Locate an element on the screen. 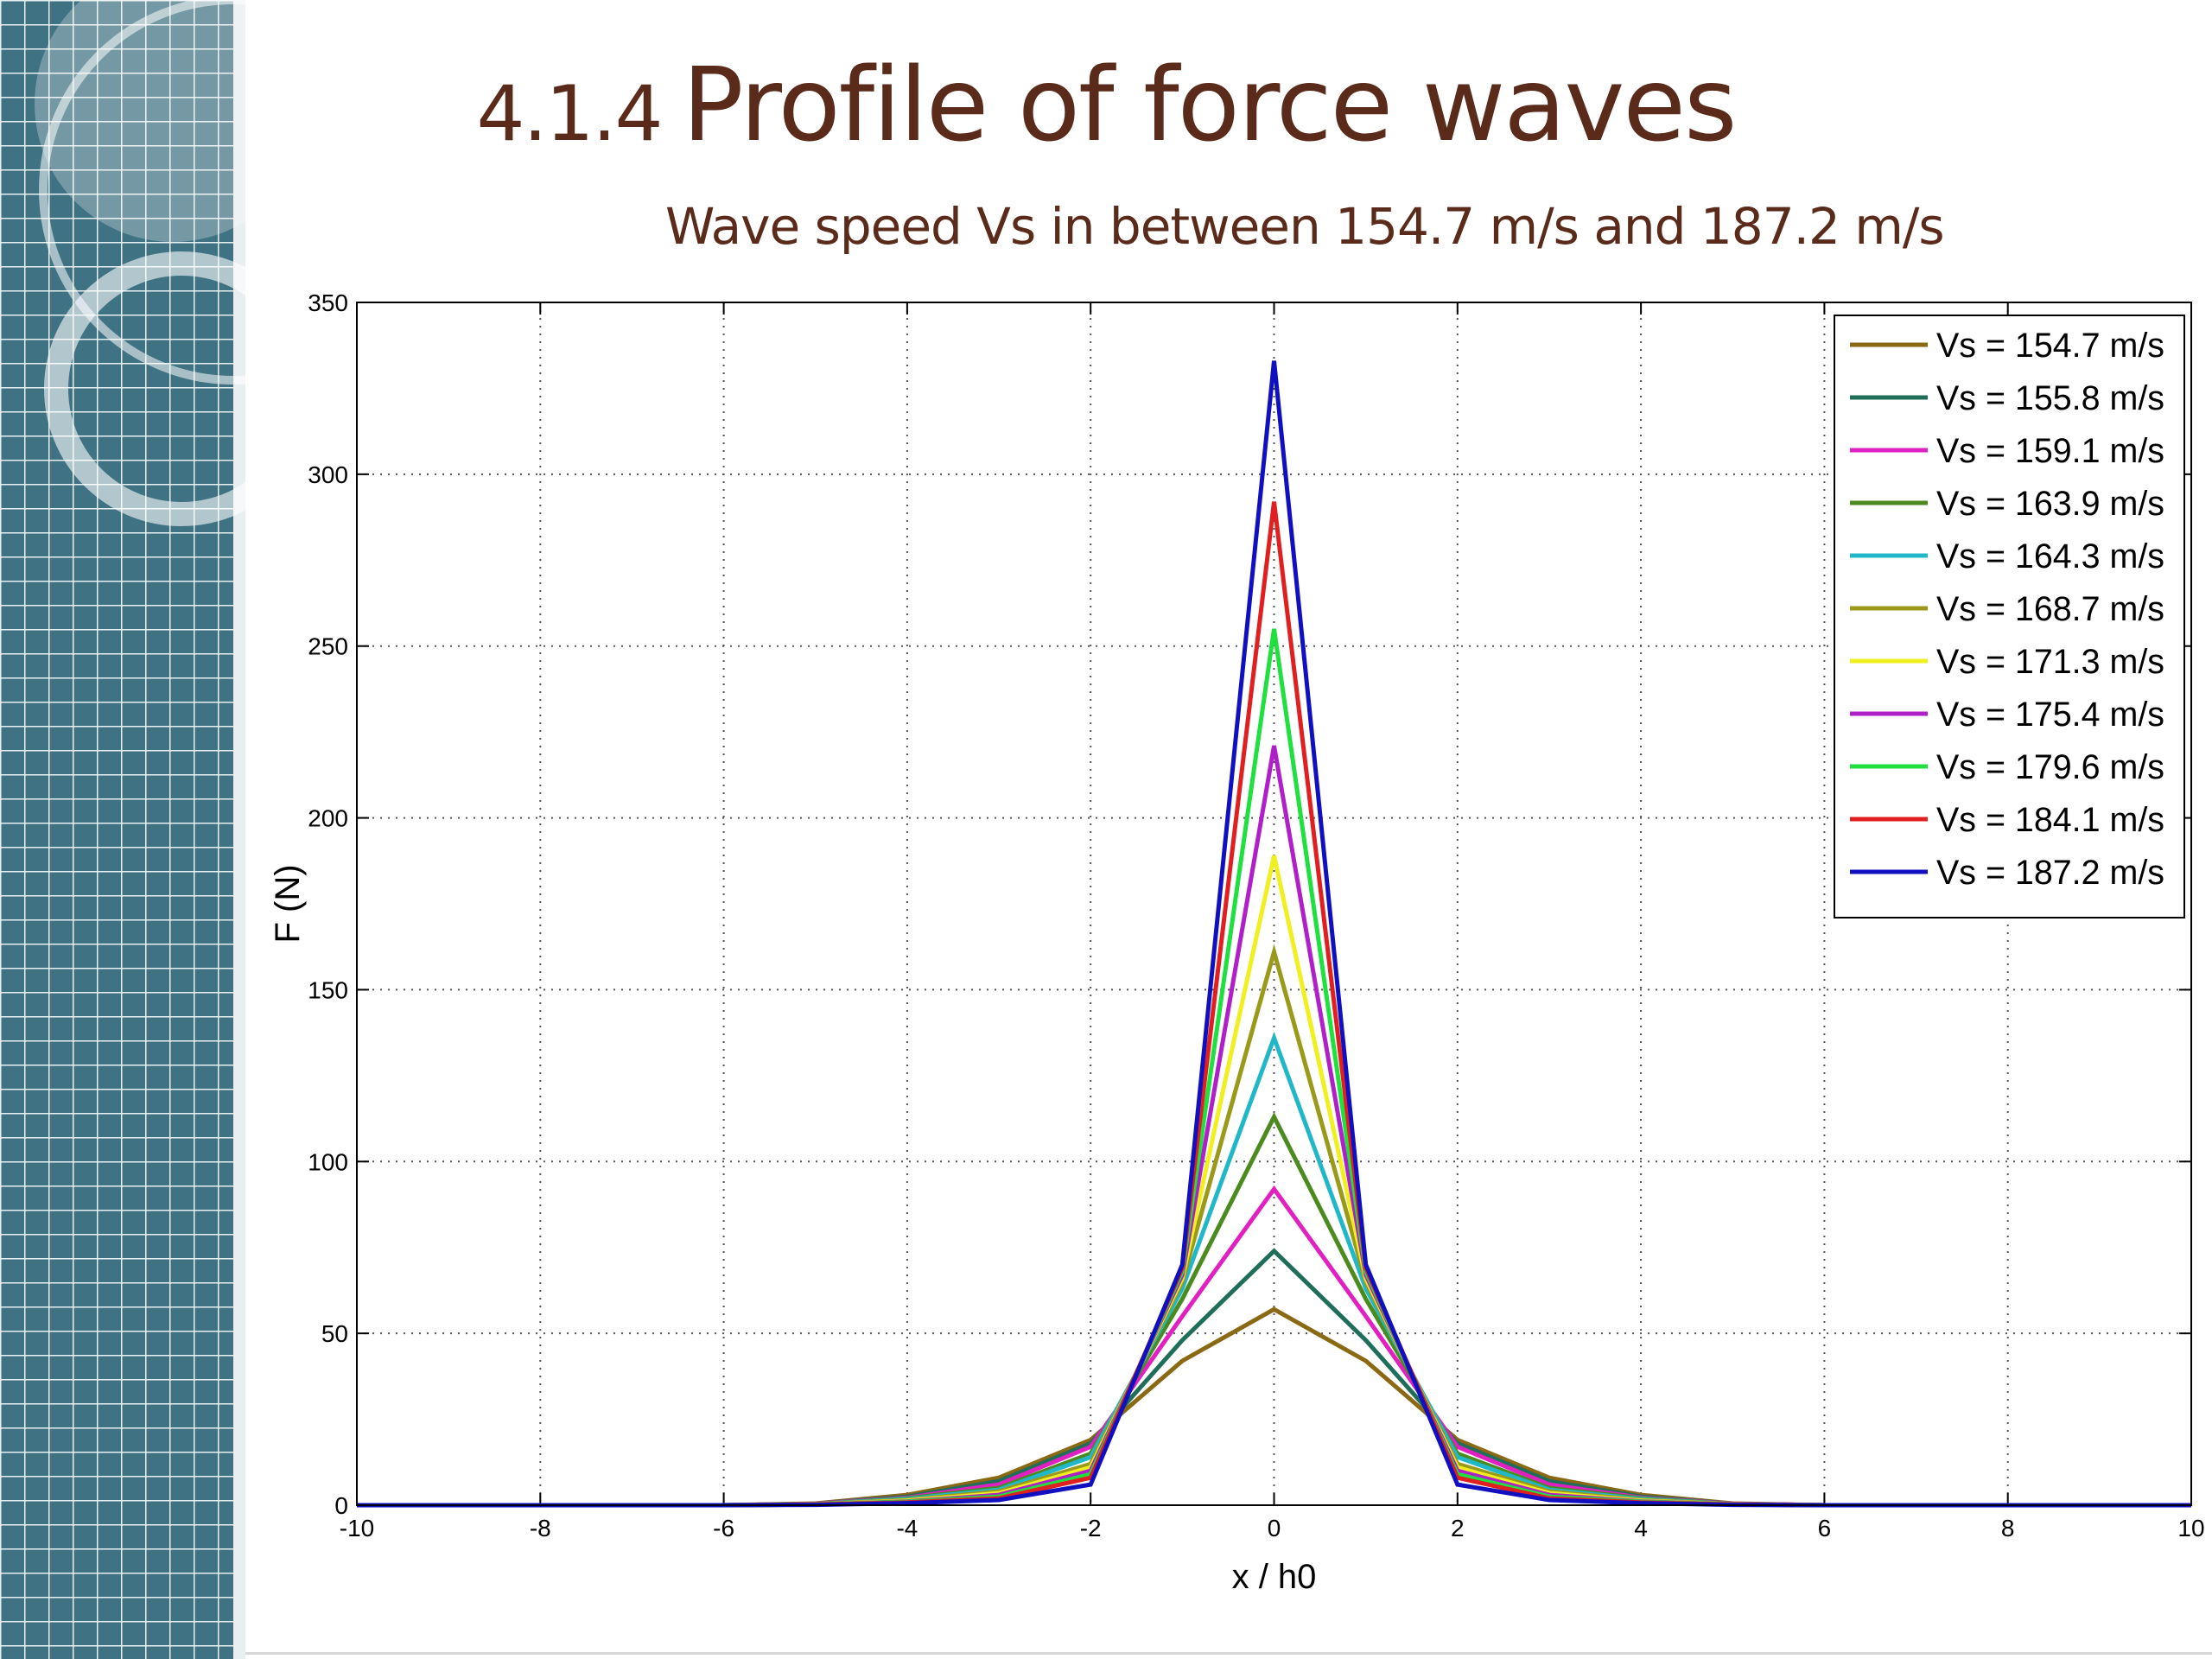  legend-label: Vs = 184.1 m/s is located at coordinates (2050, 820).